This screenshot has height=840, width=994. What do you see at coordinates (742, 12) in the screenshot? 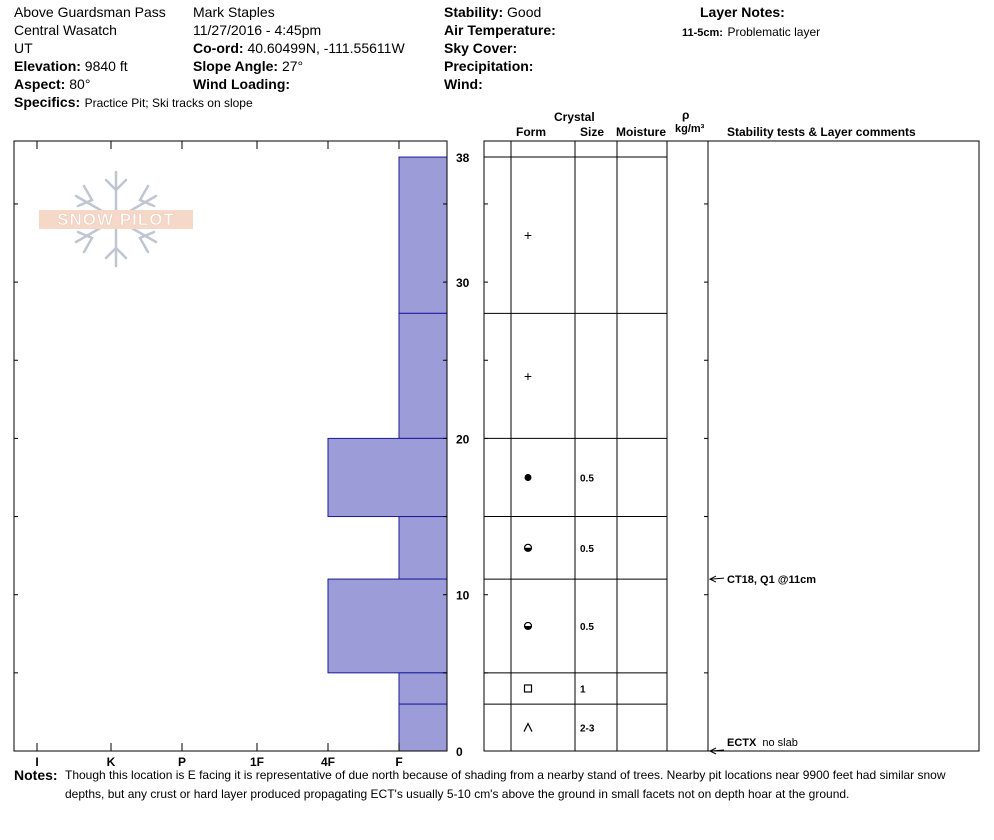
I see `layer-notes-title: Layer Notes:` at bounding box center [742, 12].